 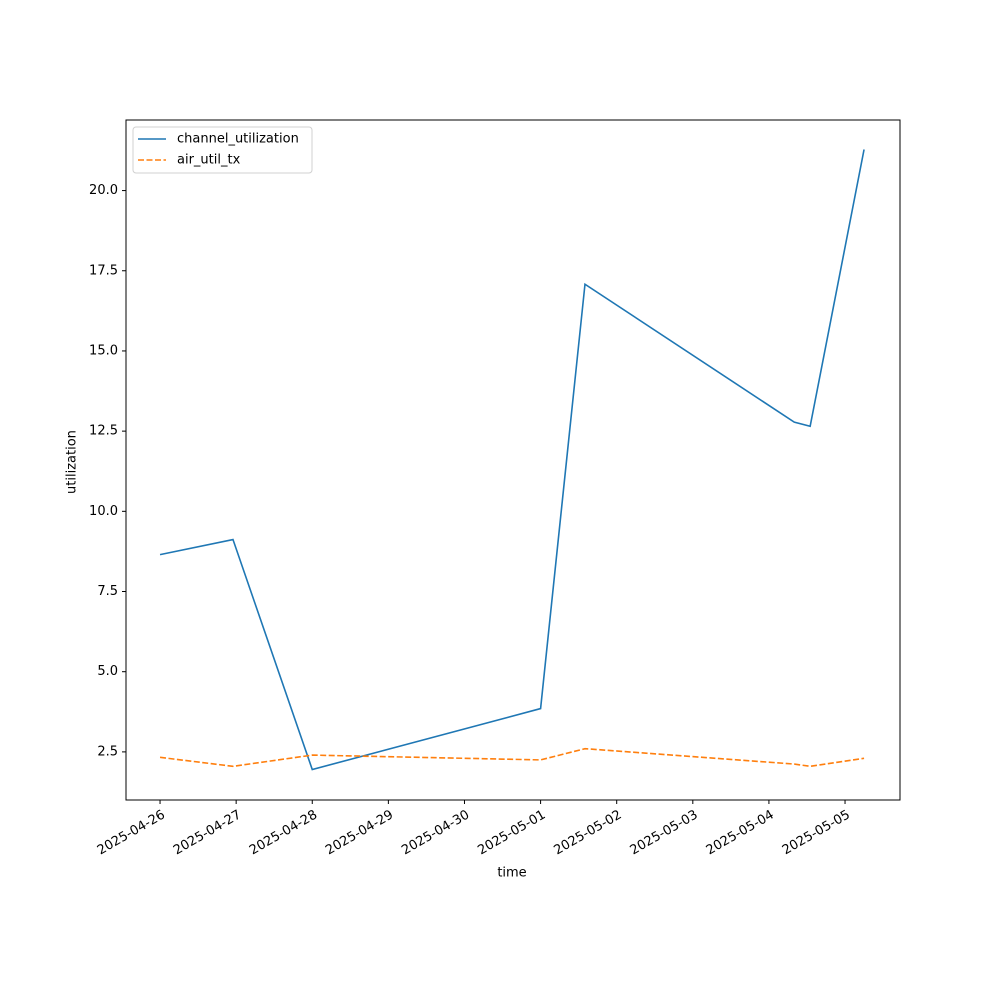 What do you see at coordinates (103, 190) in the screenshot?
I see `y-tick-label: 20.0` at bounding box center [103, 190].